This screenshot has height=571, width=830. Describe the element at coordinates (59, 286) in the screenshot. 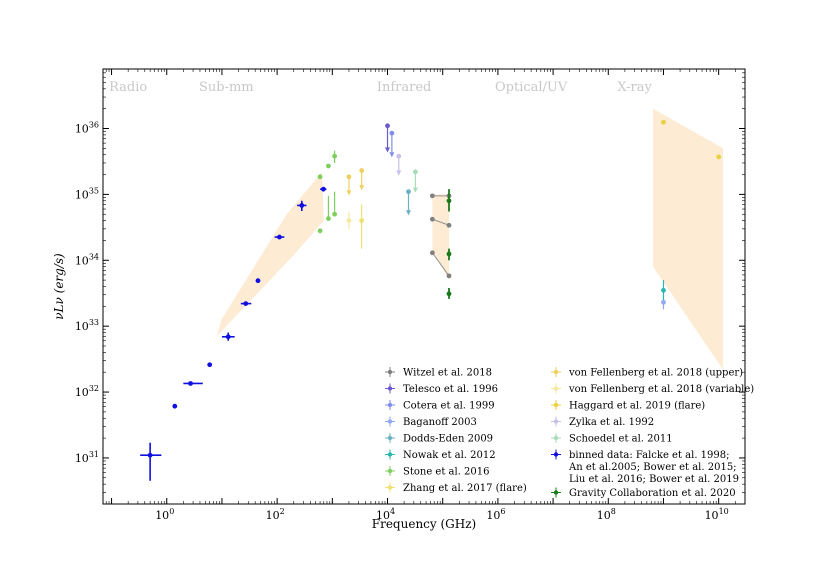

I see `y-axis-title: νLν (erg/s)` at that location.